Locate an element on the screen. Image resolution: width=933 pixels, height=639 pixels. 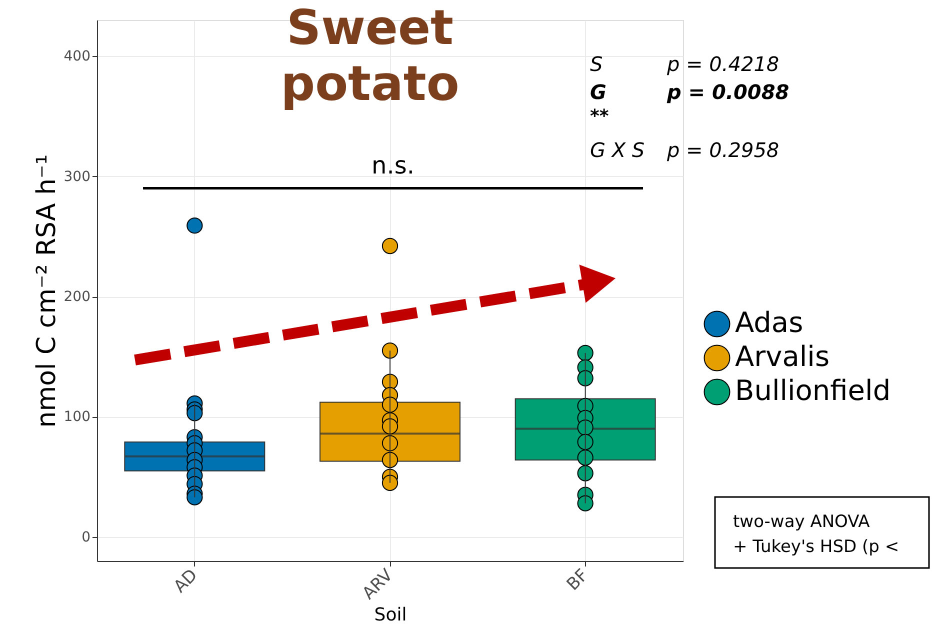
annotation: ** is located at coordinates (600, 116).